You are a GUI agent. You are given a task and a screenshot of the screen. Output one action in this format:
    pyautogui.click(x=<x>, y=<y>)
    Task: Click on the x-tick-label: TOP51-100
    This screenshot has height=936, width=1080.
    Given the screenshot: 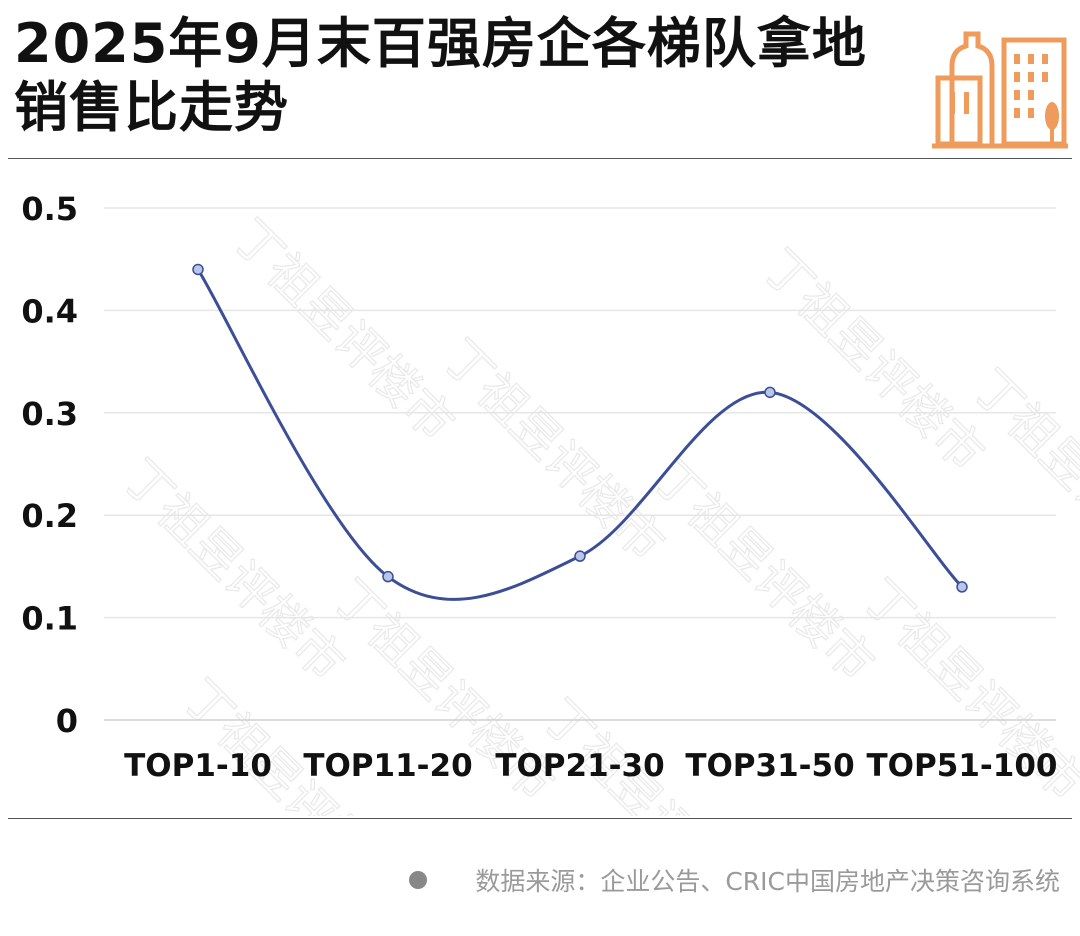 What is the action you would take?
    pyautogui.click(x=962, y=766)
    